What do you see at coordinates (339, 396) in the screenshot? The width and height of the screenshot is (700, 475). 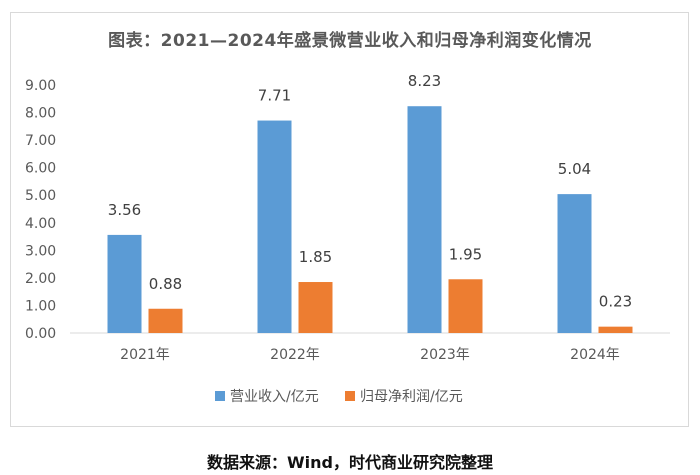 I see `legend: 营业收入/亿元 归母净利润/亿元` at bounding box center [339, 396].